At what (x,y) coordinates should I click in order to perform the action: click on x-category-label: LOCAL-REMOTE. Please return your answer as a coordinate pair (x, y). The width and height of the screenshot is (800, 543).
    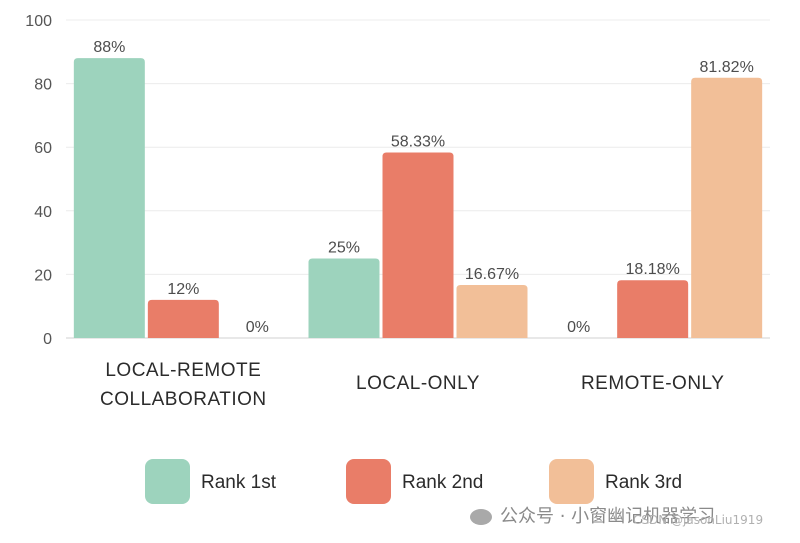
    Looking at the image, I should click on (183, 370).